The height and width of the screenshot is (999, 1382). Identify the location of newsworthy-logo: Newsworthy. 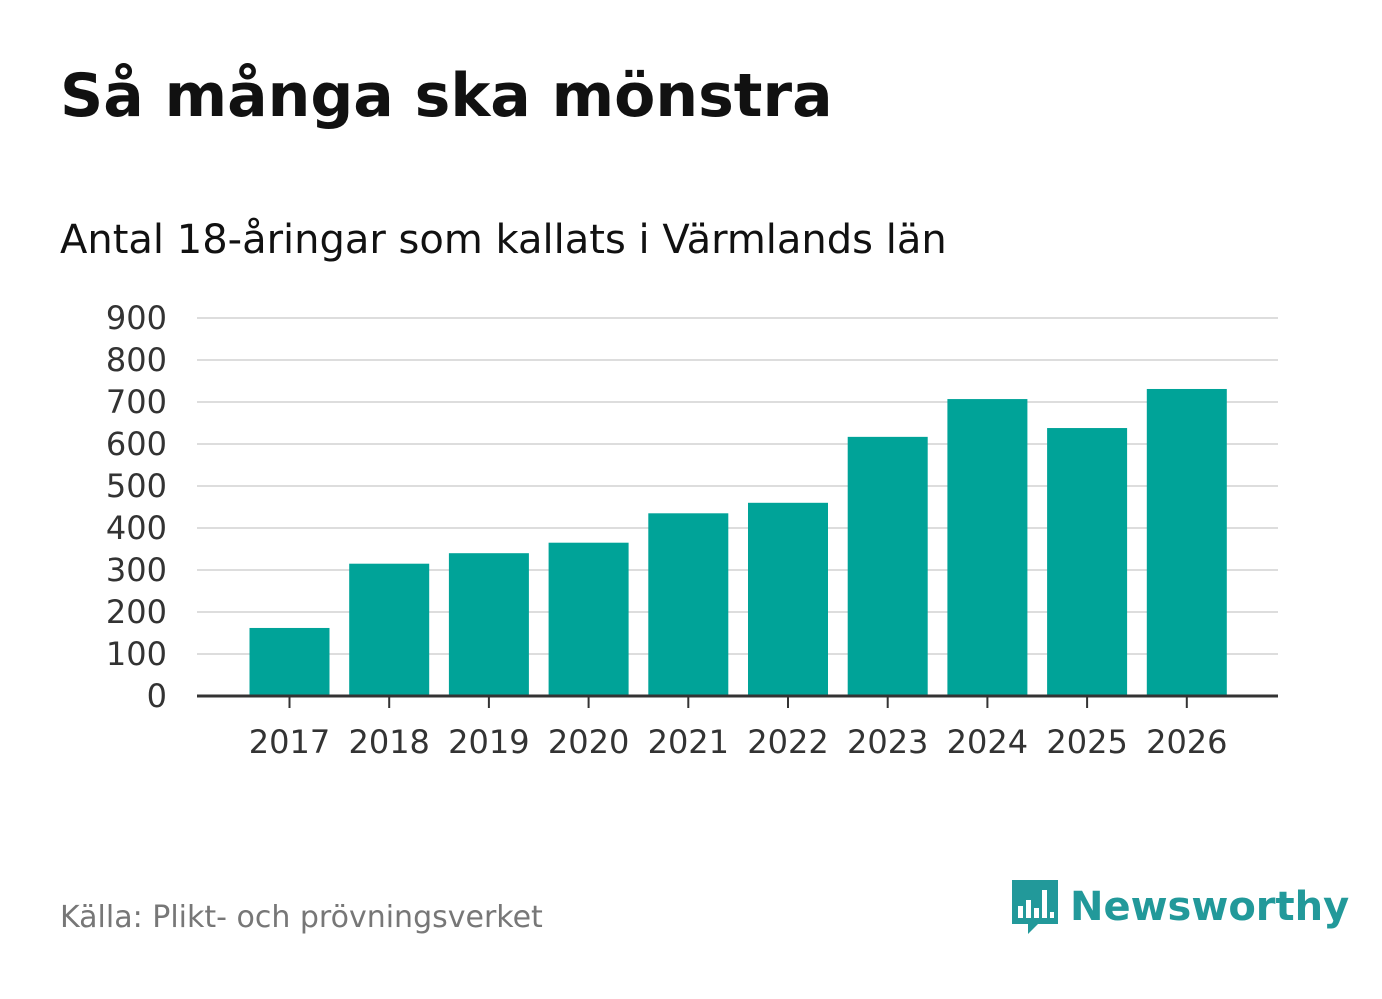
(1178, 907).